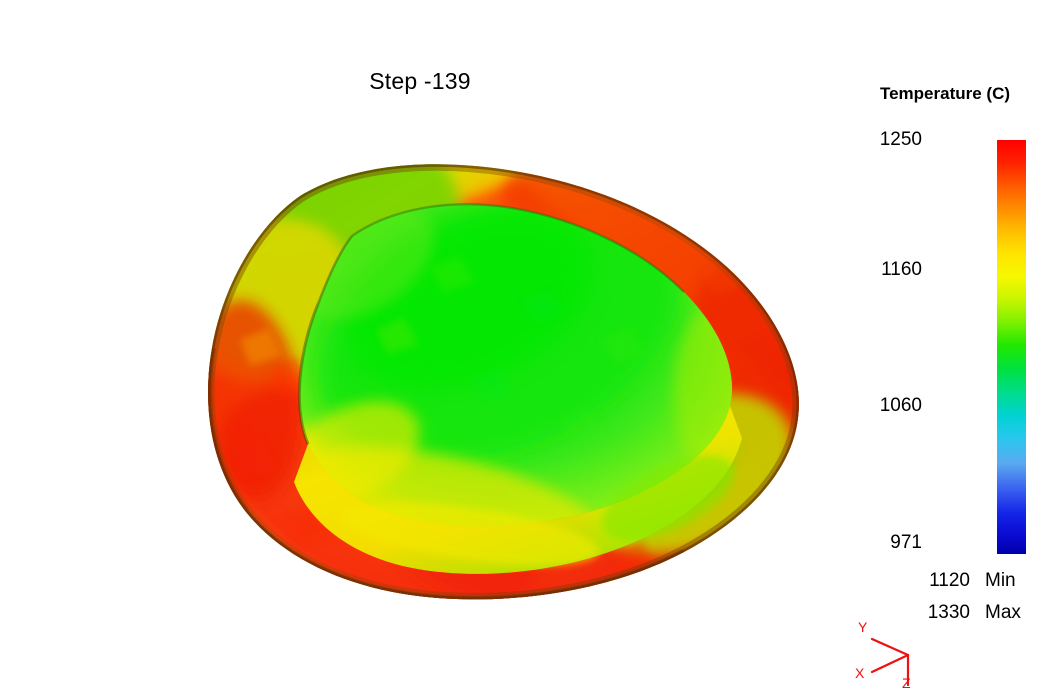 The image size is (1050, 696). Describe the element at coordinates (420, 81) in the screenshot. I see `page-title: Step -139` at that location.